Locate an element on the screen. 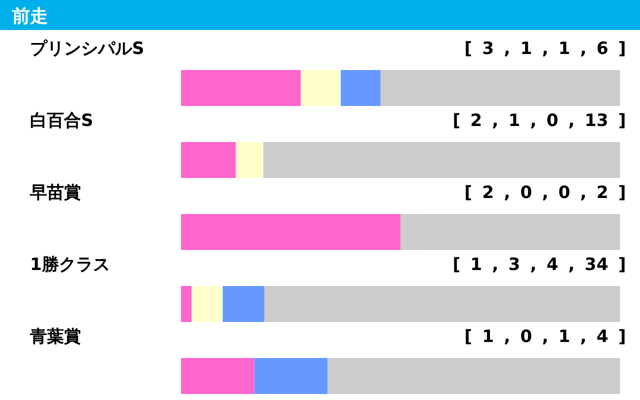 This screenshot has width=640, height=400. y-tick-label: 白百合S is located at coordinates (62, 121).